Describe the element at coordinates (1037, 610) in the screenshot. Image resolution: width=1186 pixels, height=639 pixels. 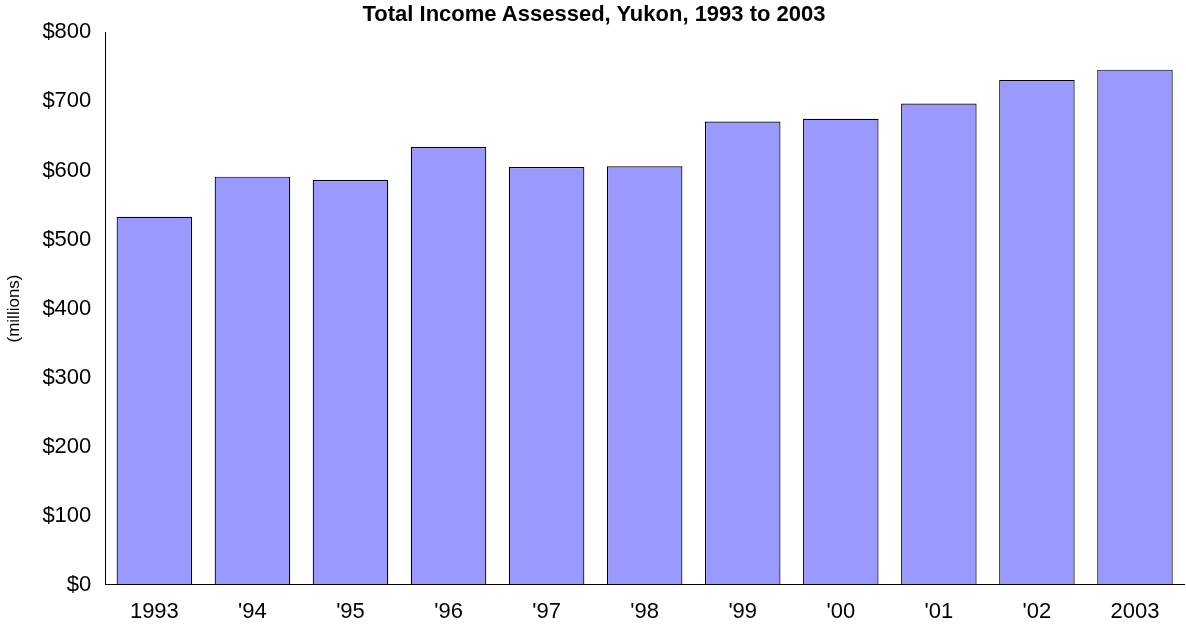
I see `x-tick-label: '02` at that location.